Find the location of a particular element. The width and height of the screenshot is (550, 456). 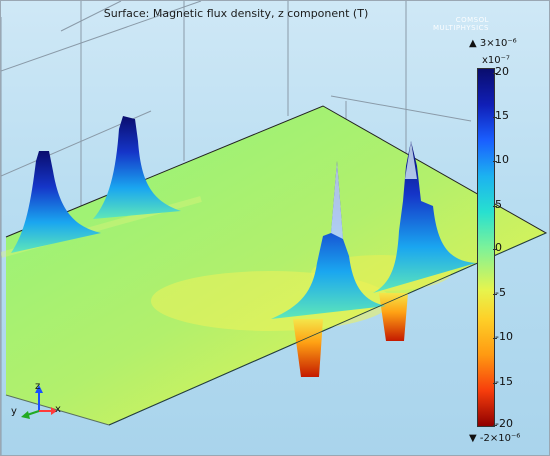

z-axis-label: z is located at coordinates (37, 386).